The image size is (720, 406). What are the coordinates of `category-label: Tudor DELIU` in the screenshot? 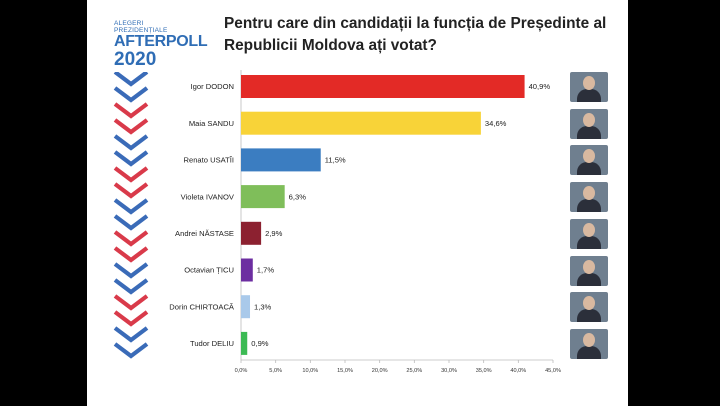 It's located at (212, 343).